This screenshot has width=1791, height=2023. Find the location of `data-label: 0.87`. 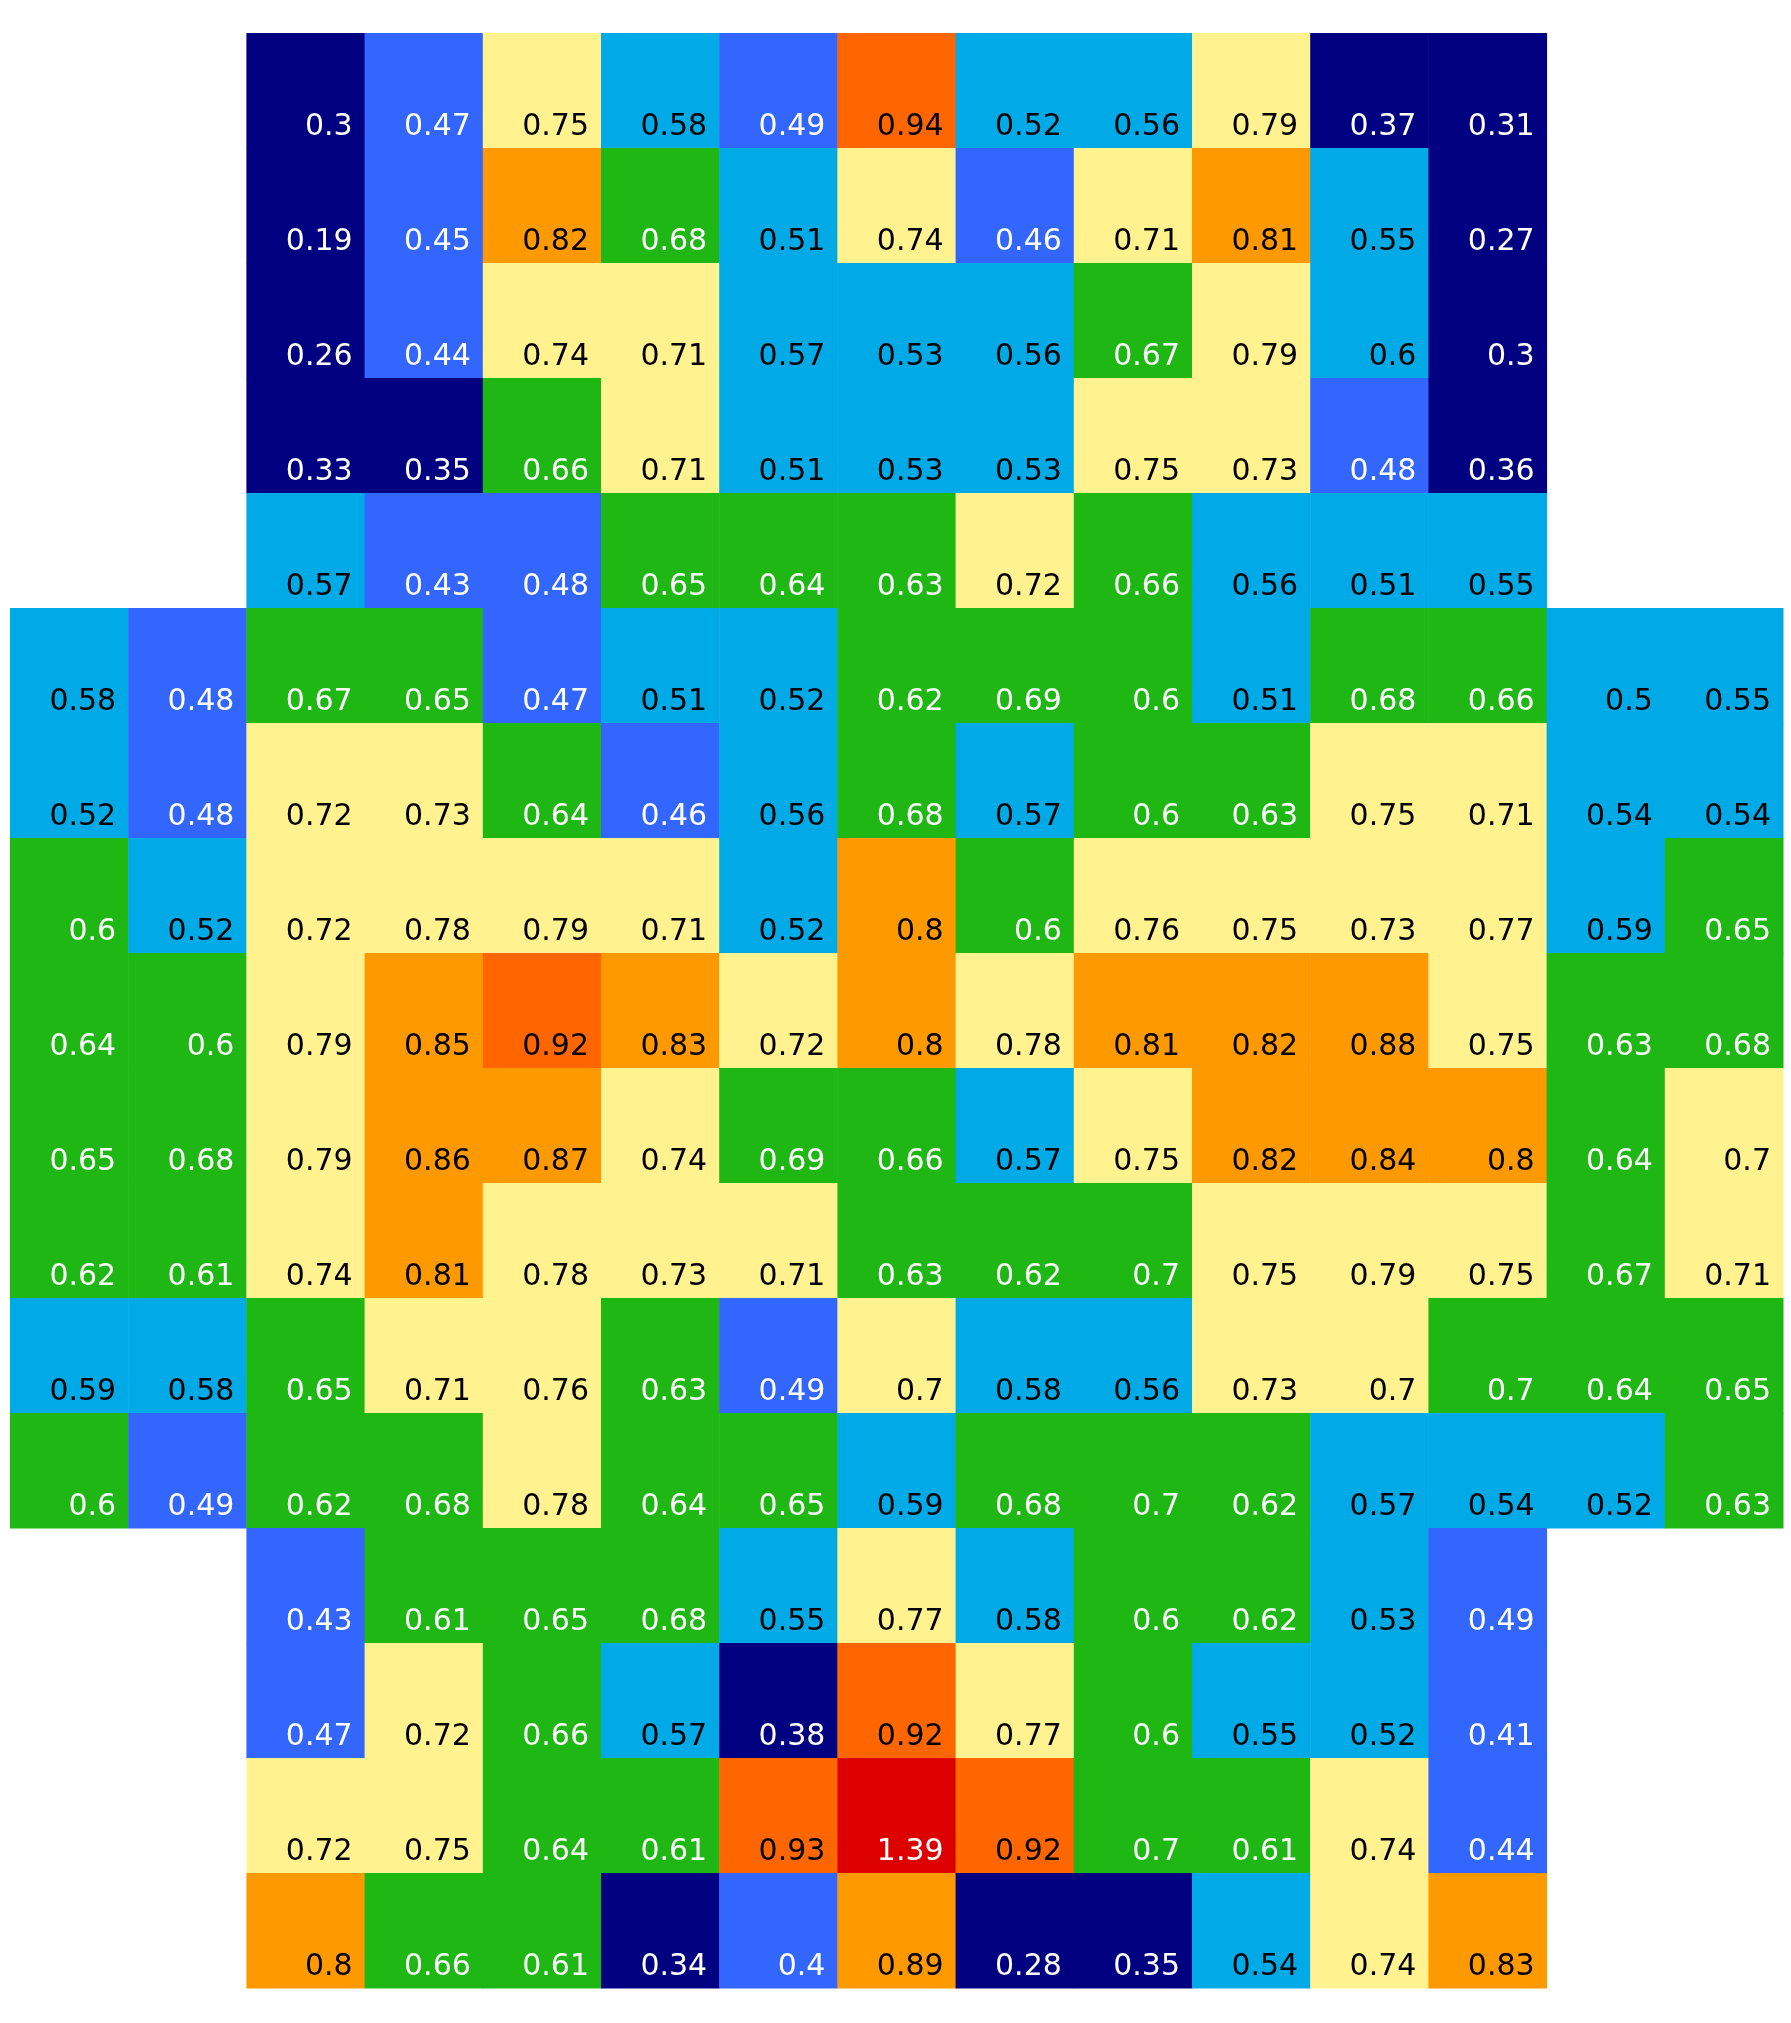

data-label: 0.87 is located at coordinates (555, 1159).